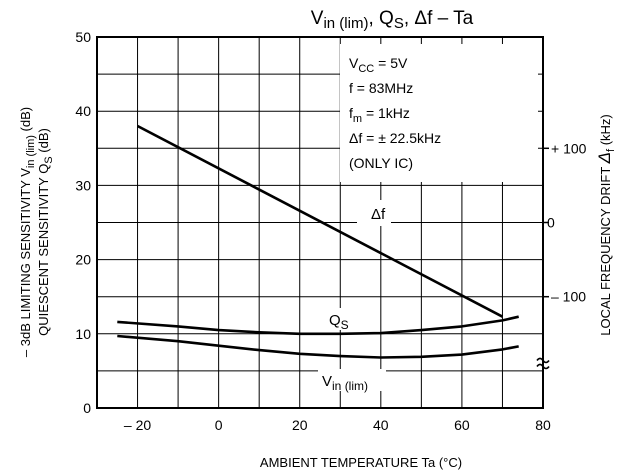 The height and width of the screenshot is (476, 624). What do you see at coordinates (381, 425) in the screenshot?
I see `x-tick-label: 40` at bounding box center [381, 425].